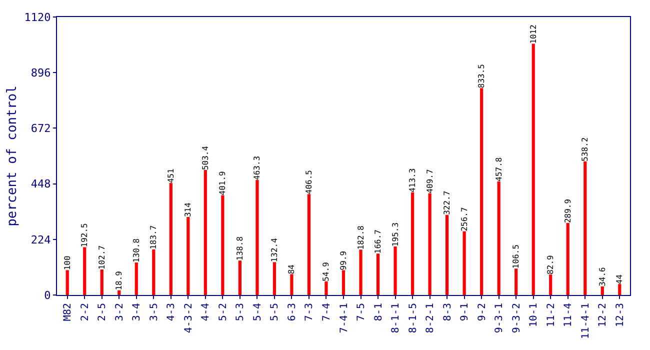 This screenshot has height=350, width=650. I want to click on x-tick-label: 5-4, so click(258, 312).